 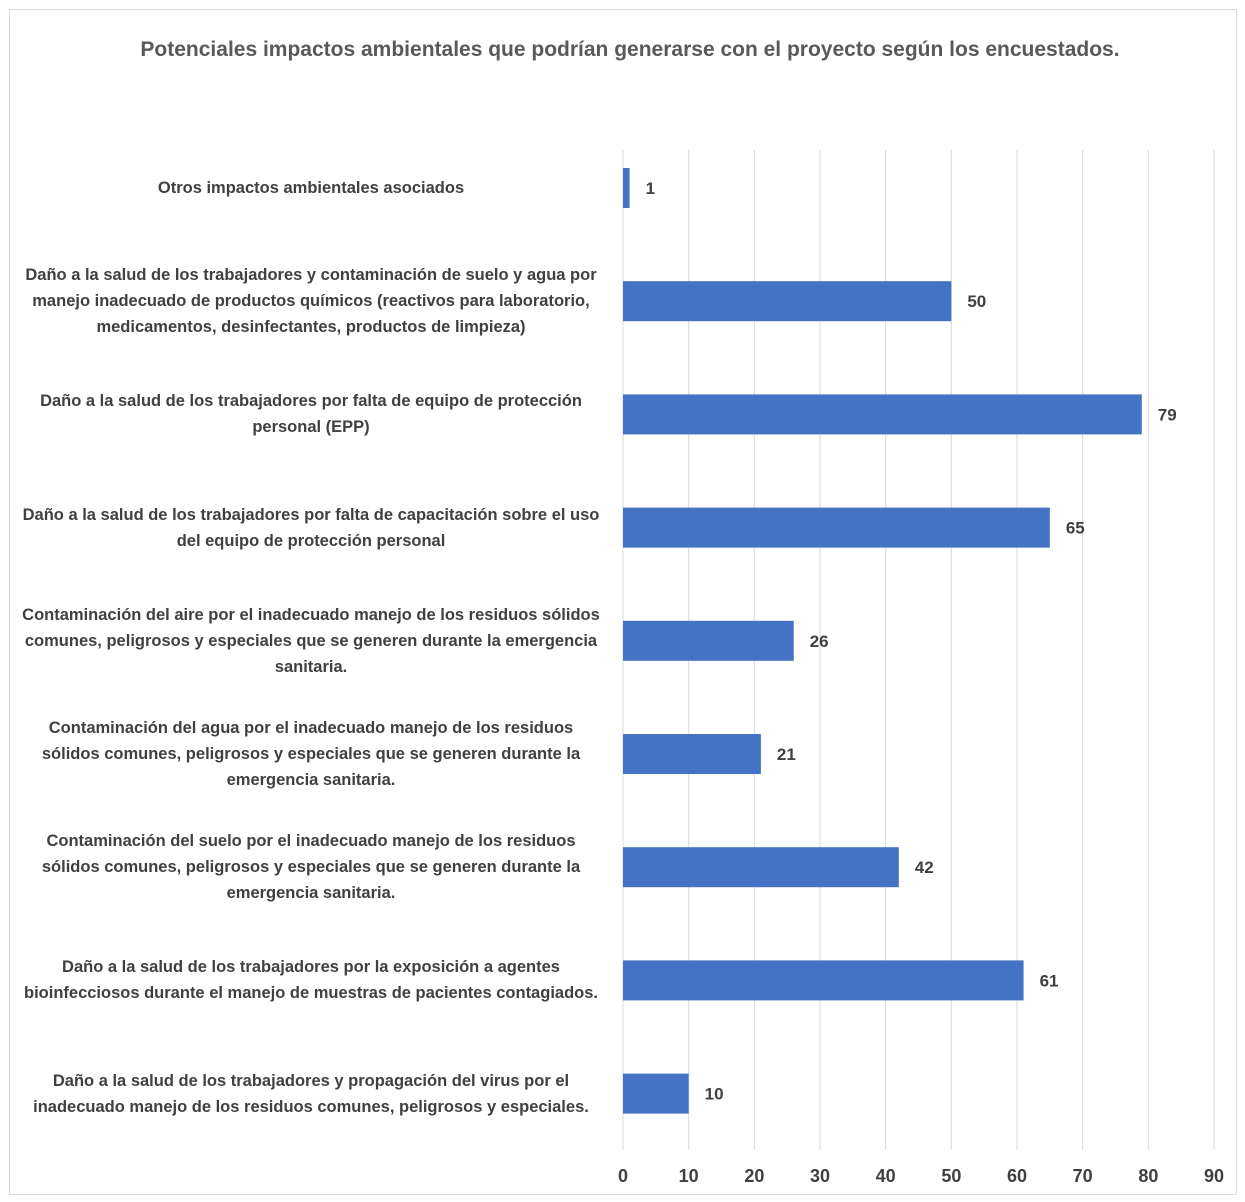 What do you see at coordinates (650, 188) in the screenshot?
I see `data-label: 1` at bounding box center [650, 188].